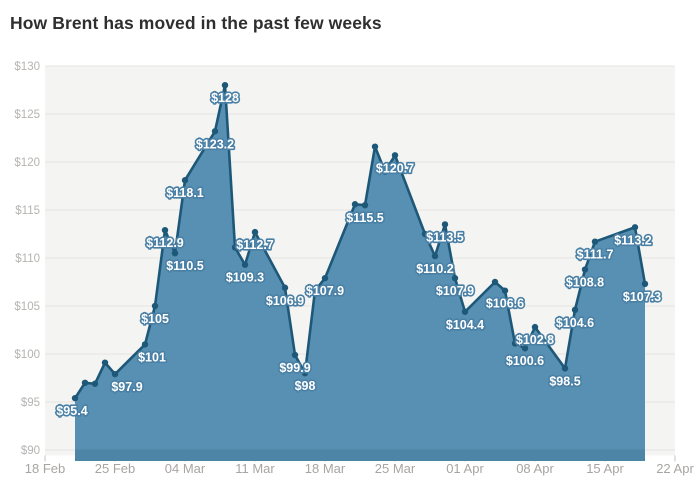 The width and height of the screenshot is (700, 480). Describe the element at coordinates (365, 218) in the screenshot. I see `value-label: $115.5` at that location.